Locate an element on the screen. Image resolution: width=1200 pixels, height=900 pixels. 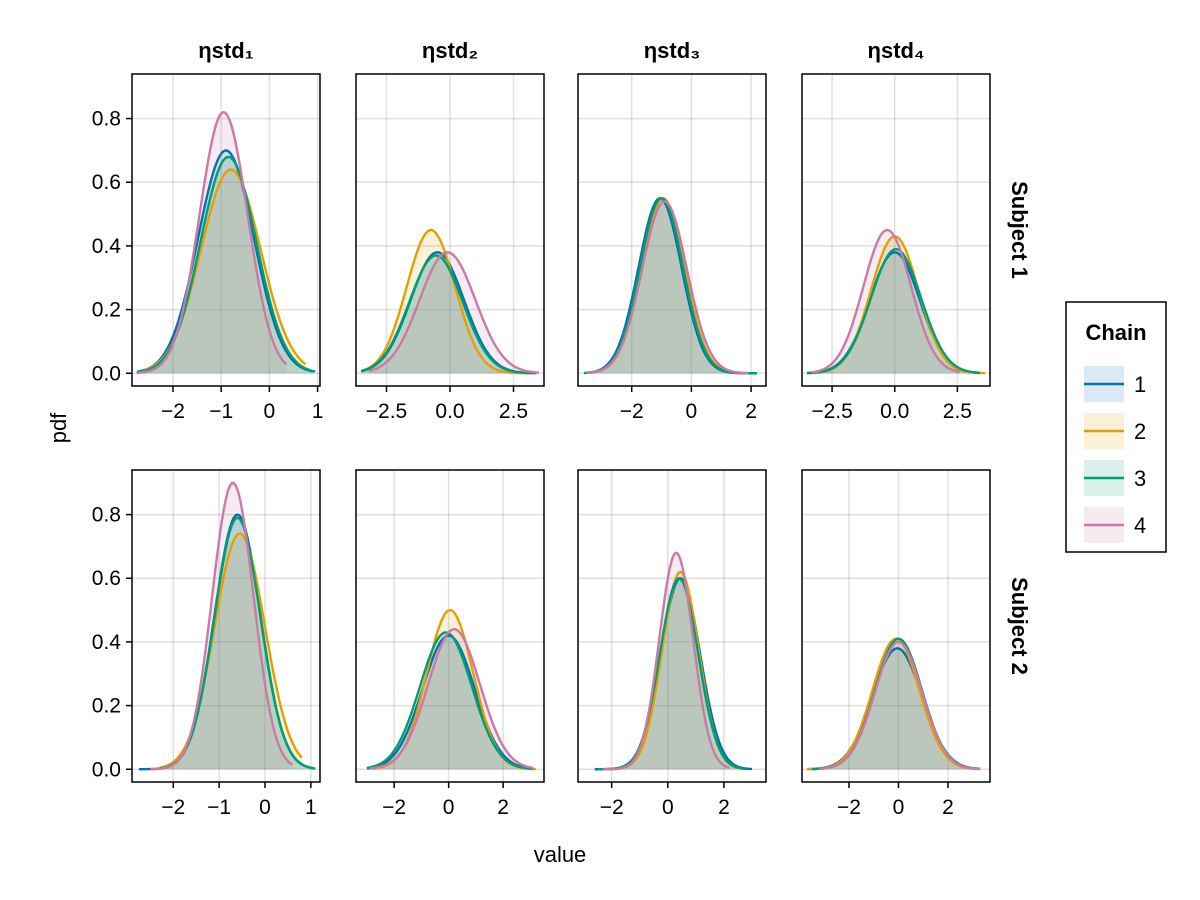
column-title: ηstd₃ is located at coordinates (672, 50).